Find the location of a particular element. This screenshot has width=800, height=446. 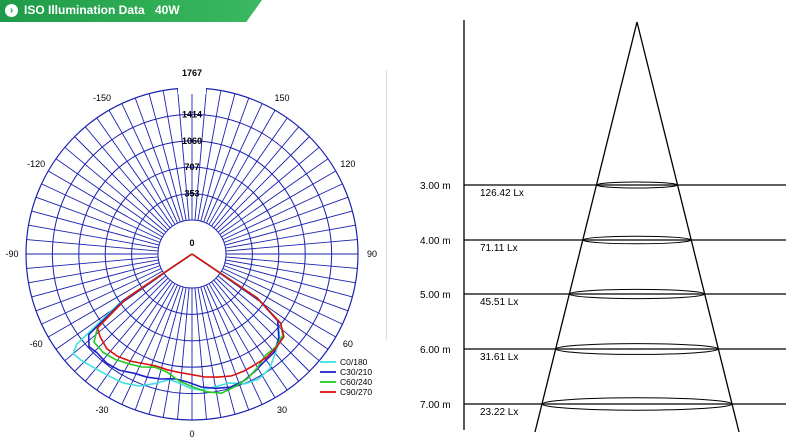

level-row: 7.00 m 23.22 Lx is located at coordinates (603, 407).